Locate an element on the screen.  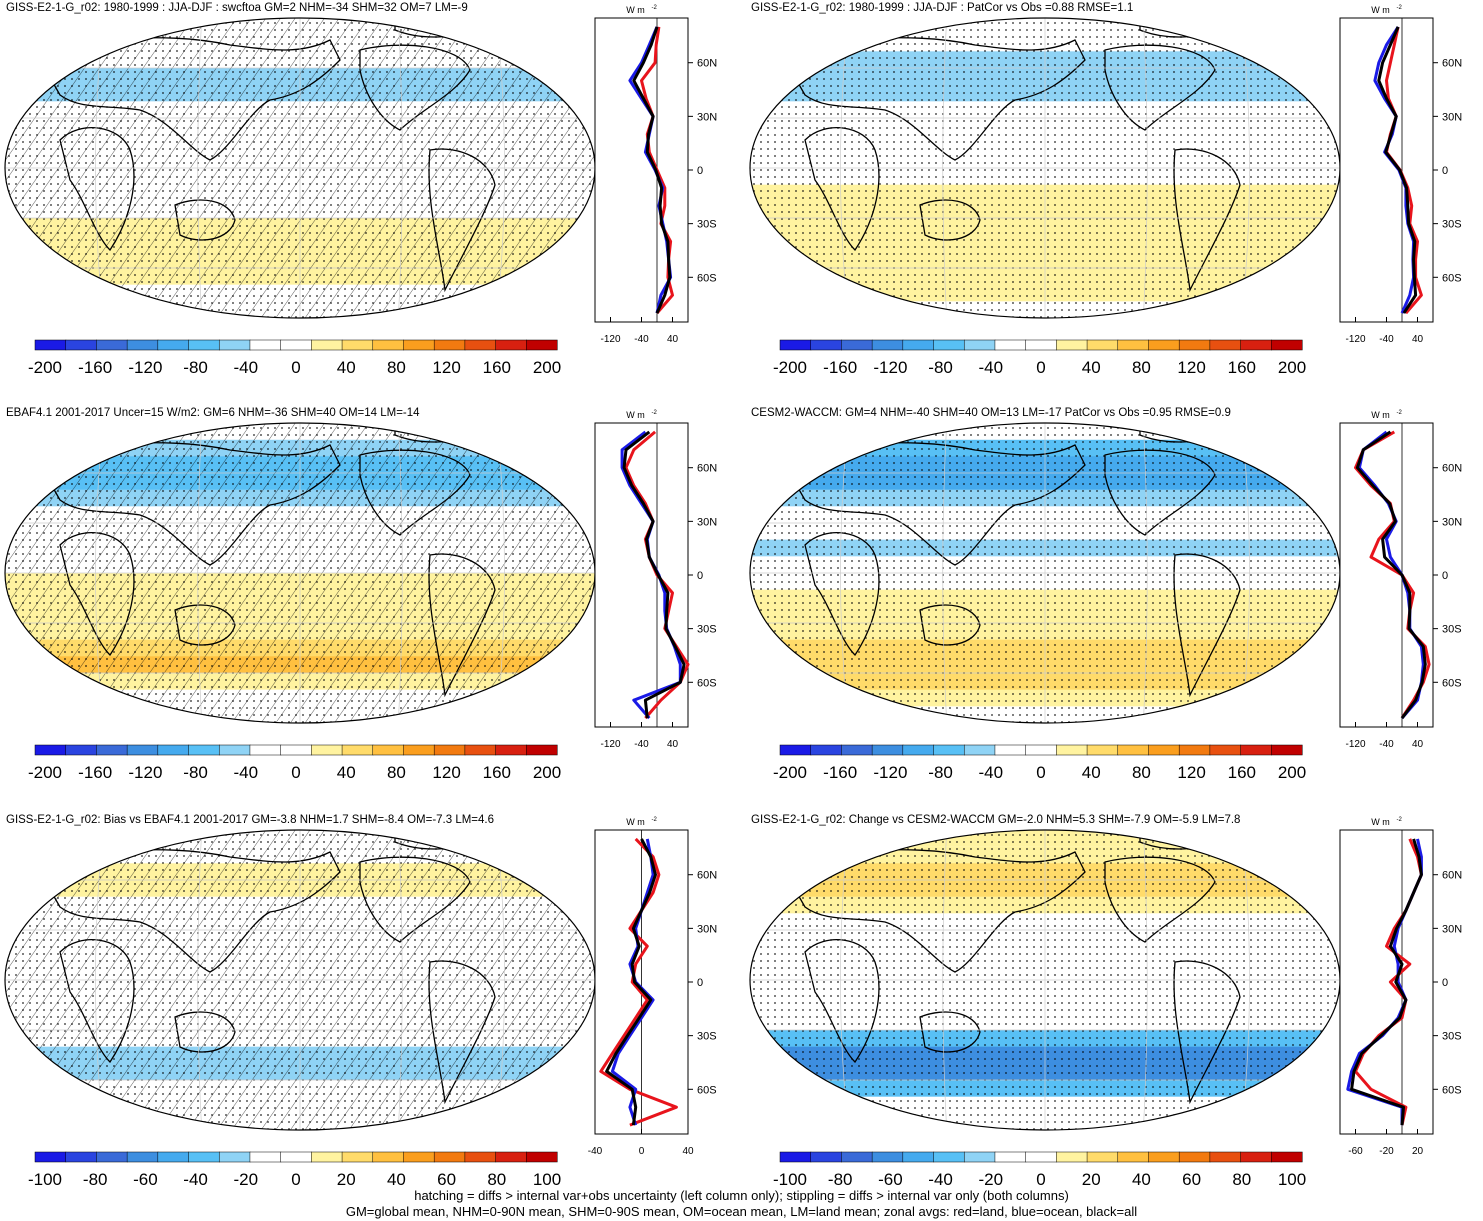
colorbar-tick-label: 120 is located at coordinates (1191, 772).